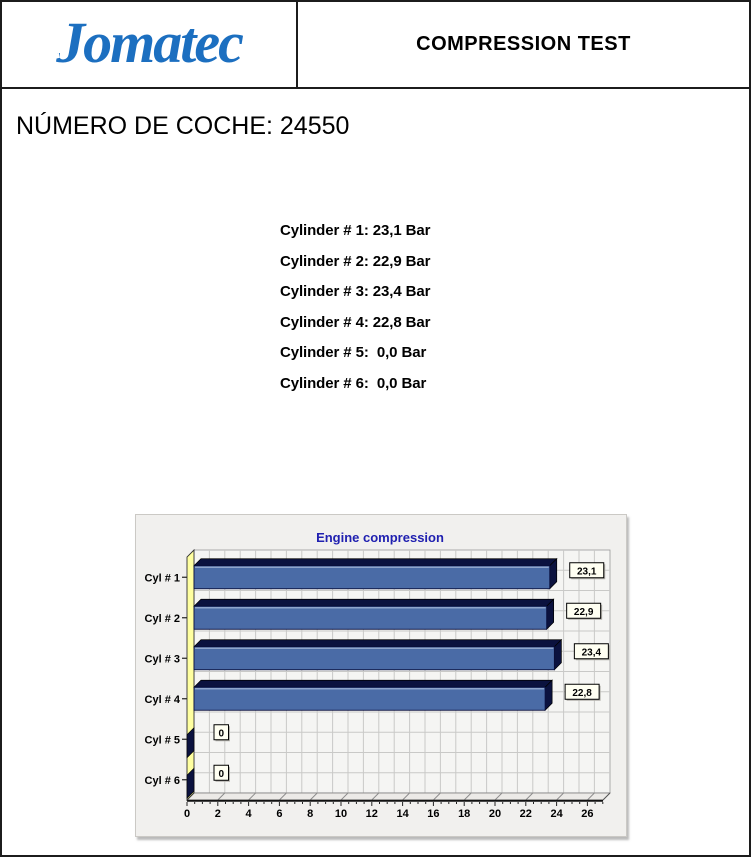 Image resolution: width=751 pixels, height=857 pixels. I want to click on value-label: 22,9, so click(584, 612).